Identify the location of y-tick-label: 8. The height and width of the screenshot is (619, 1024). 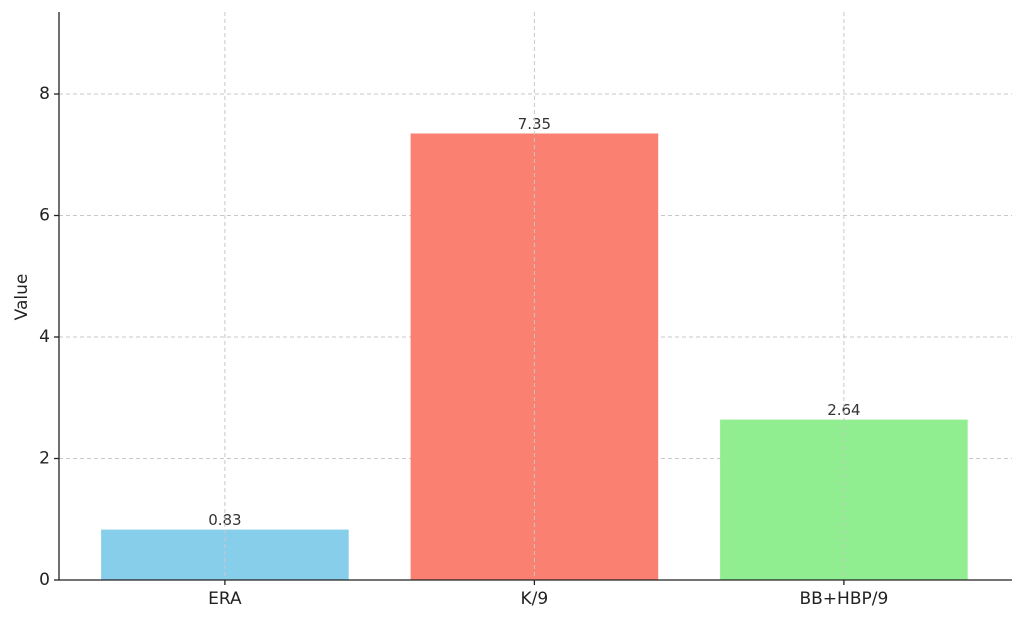
(44, 94).